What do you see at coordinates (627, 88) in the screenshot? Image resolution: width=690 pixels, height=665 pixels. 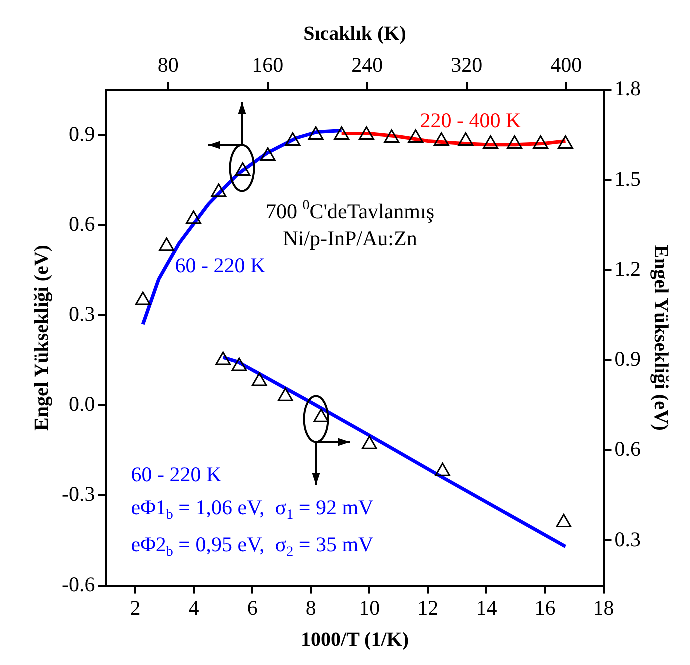 I see `y2-tick-label: 1.8` at bounding box center [627, 88].